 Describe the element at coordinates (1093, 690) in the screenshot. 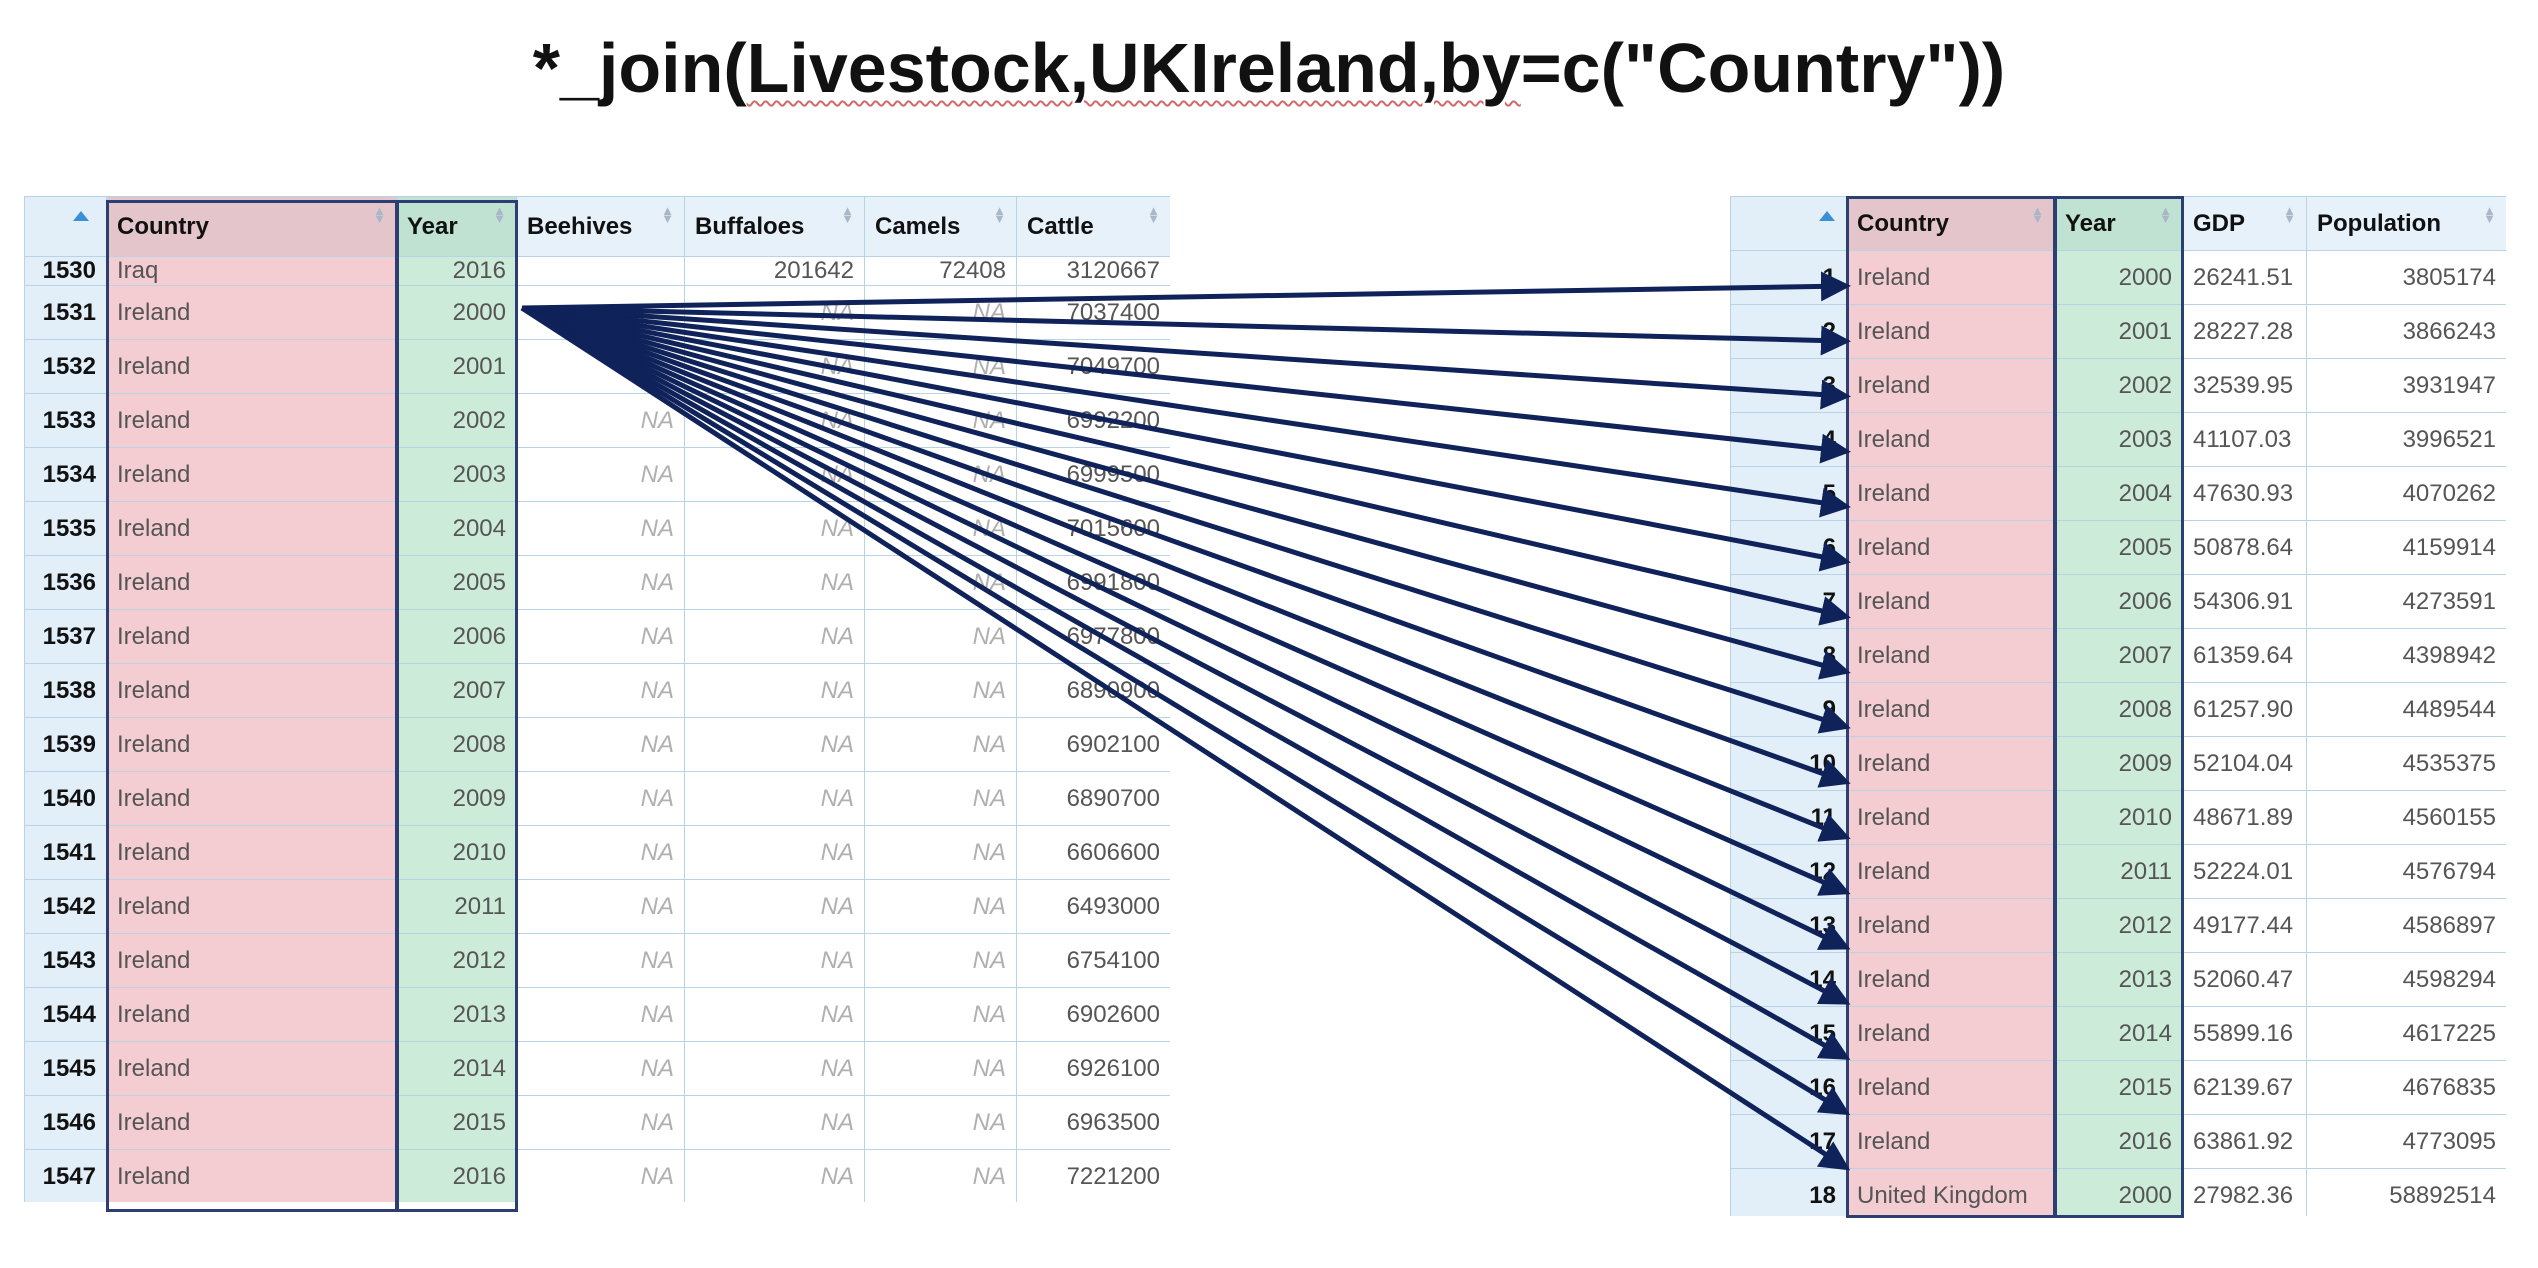

I see `cell-cattle: 6890900` at that location.